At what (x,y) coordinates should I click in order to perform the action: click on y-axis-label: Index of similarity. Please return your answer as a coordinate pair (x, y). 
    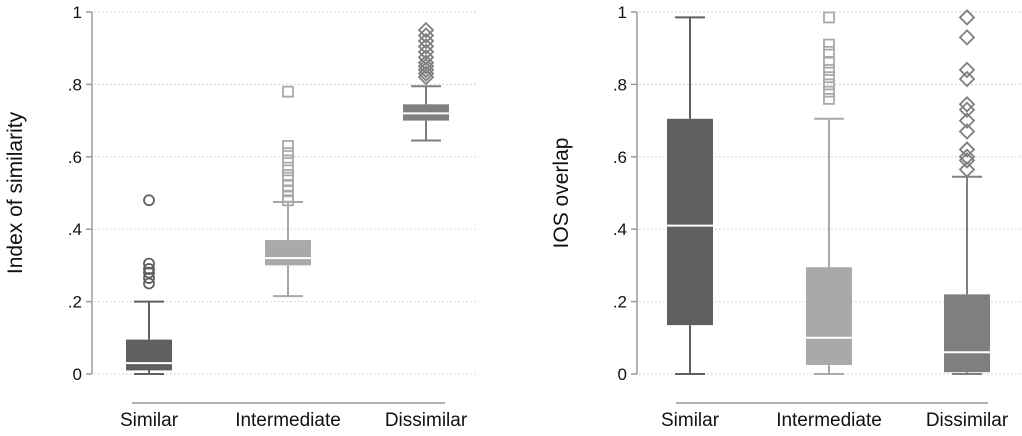
    Looking at the image, I should click on (15, 192).